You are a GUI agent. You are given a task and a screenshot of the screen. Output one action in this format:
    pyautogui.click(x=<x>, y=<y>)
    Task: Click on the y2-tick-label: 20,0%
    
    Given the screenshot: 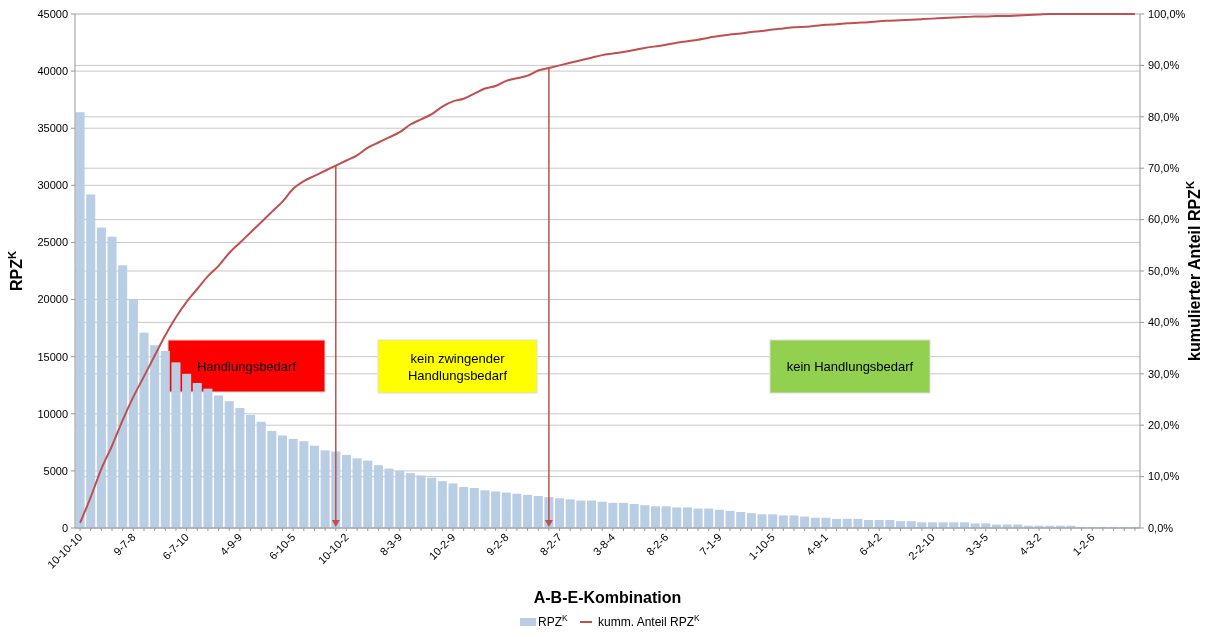 What is the action you would take?
    pyautogui.click(x=1164, y=425)
    